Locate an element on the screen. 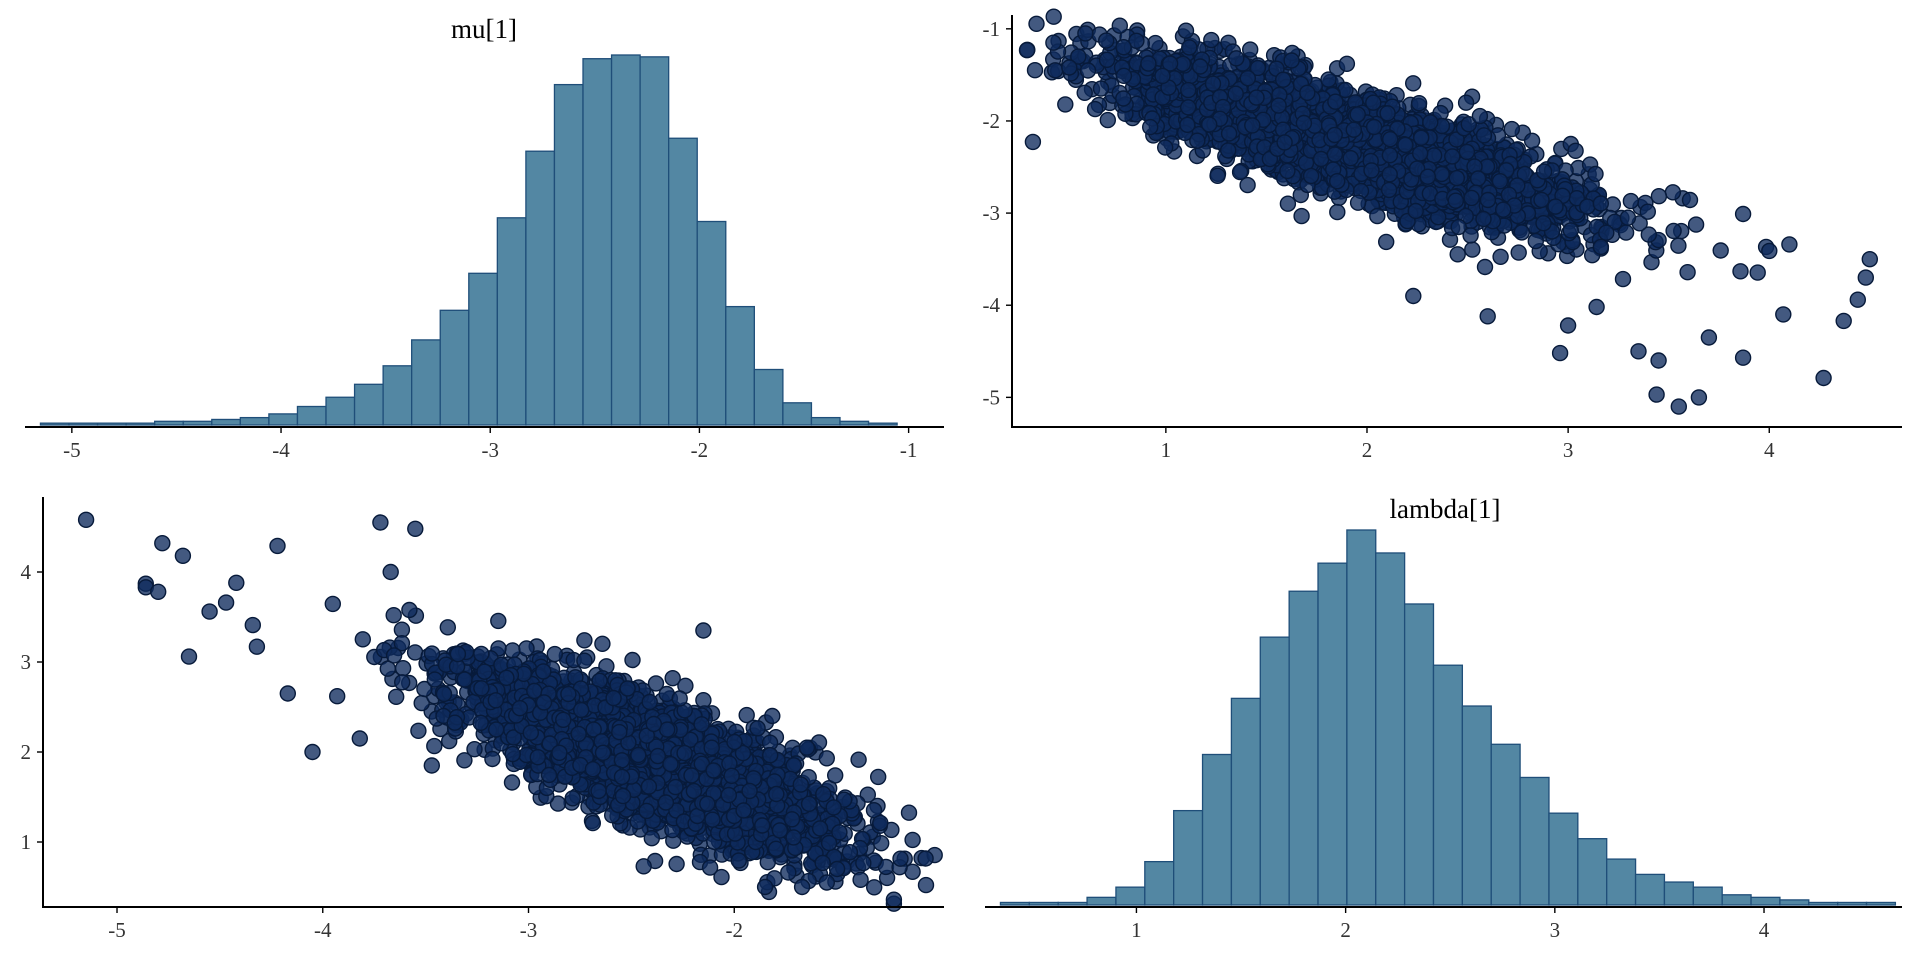  x-tick-label: -4 is located at coordinates (281, 450).